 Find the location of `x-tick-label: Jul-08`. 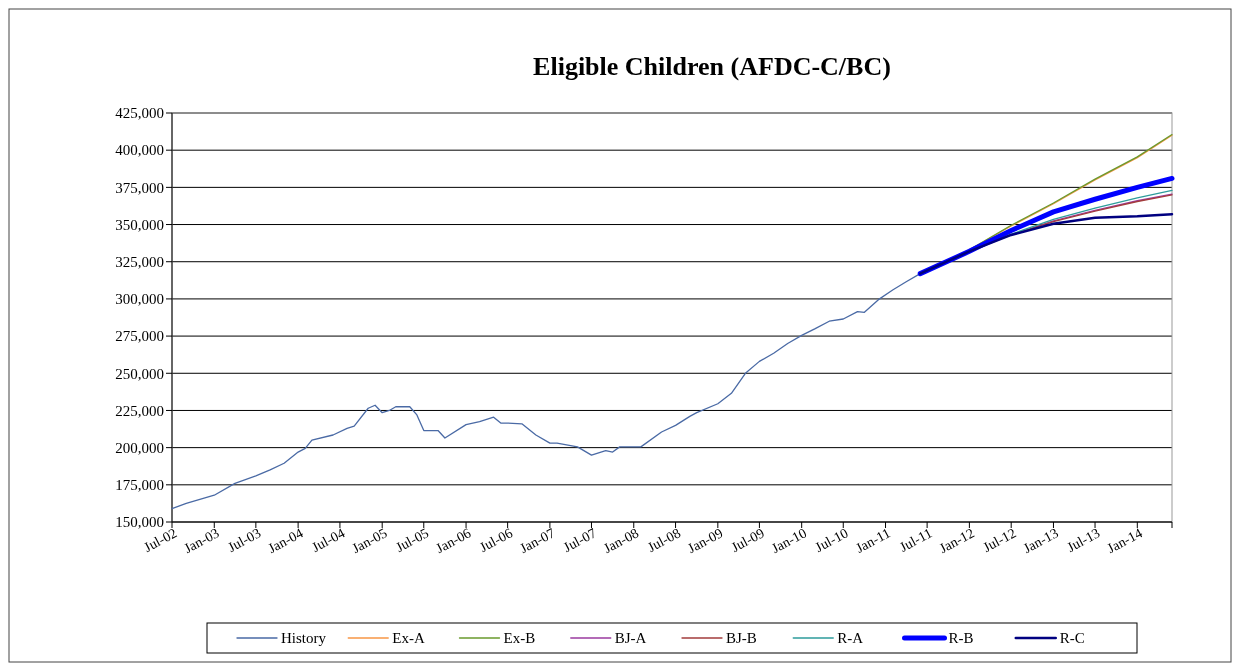

x-tick-label: Jul-08 is located at coordinates (664, 540).